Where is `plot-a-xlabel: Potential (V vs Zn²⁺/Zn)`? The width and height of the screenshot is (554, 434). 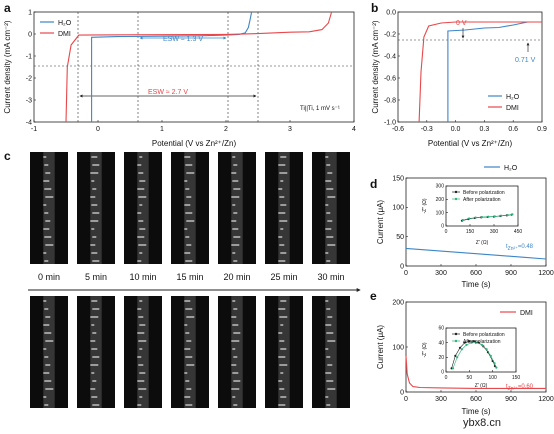 plot-a-xlabel: Potential (V vs Zn²⁺/Zn) is located at coordinates (194, 143).